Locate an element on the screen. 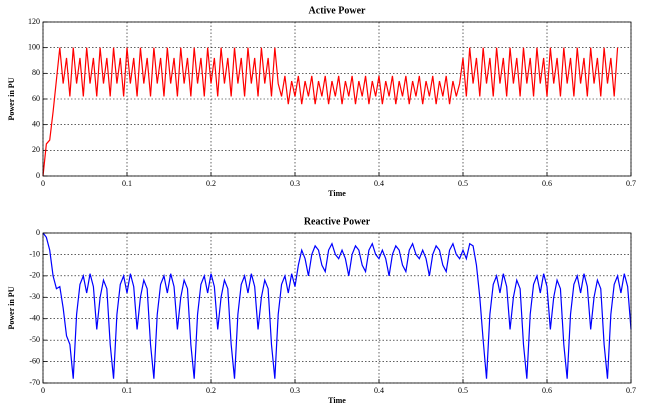 The image size is (645, 408). y-tick-label: -10 is located at coordinates (34, 253).